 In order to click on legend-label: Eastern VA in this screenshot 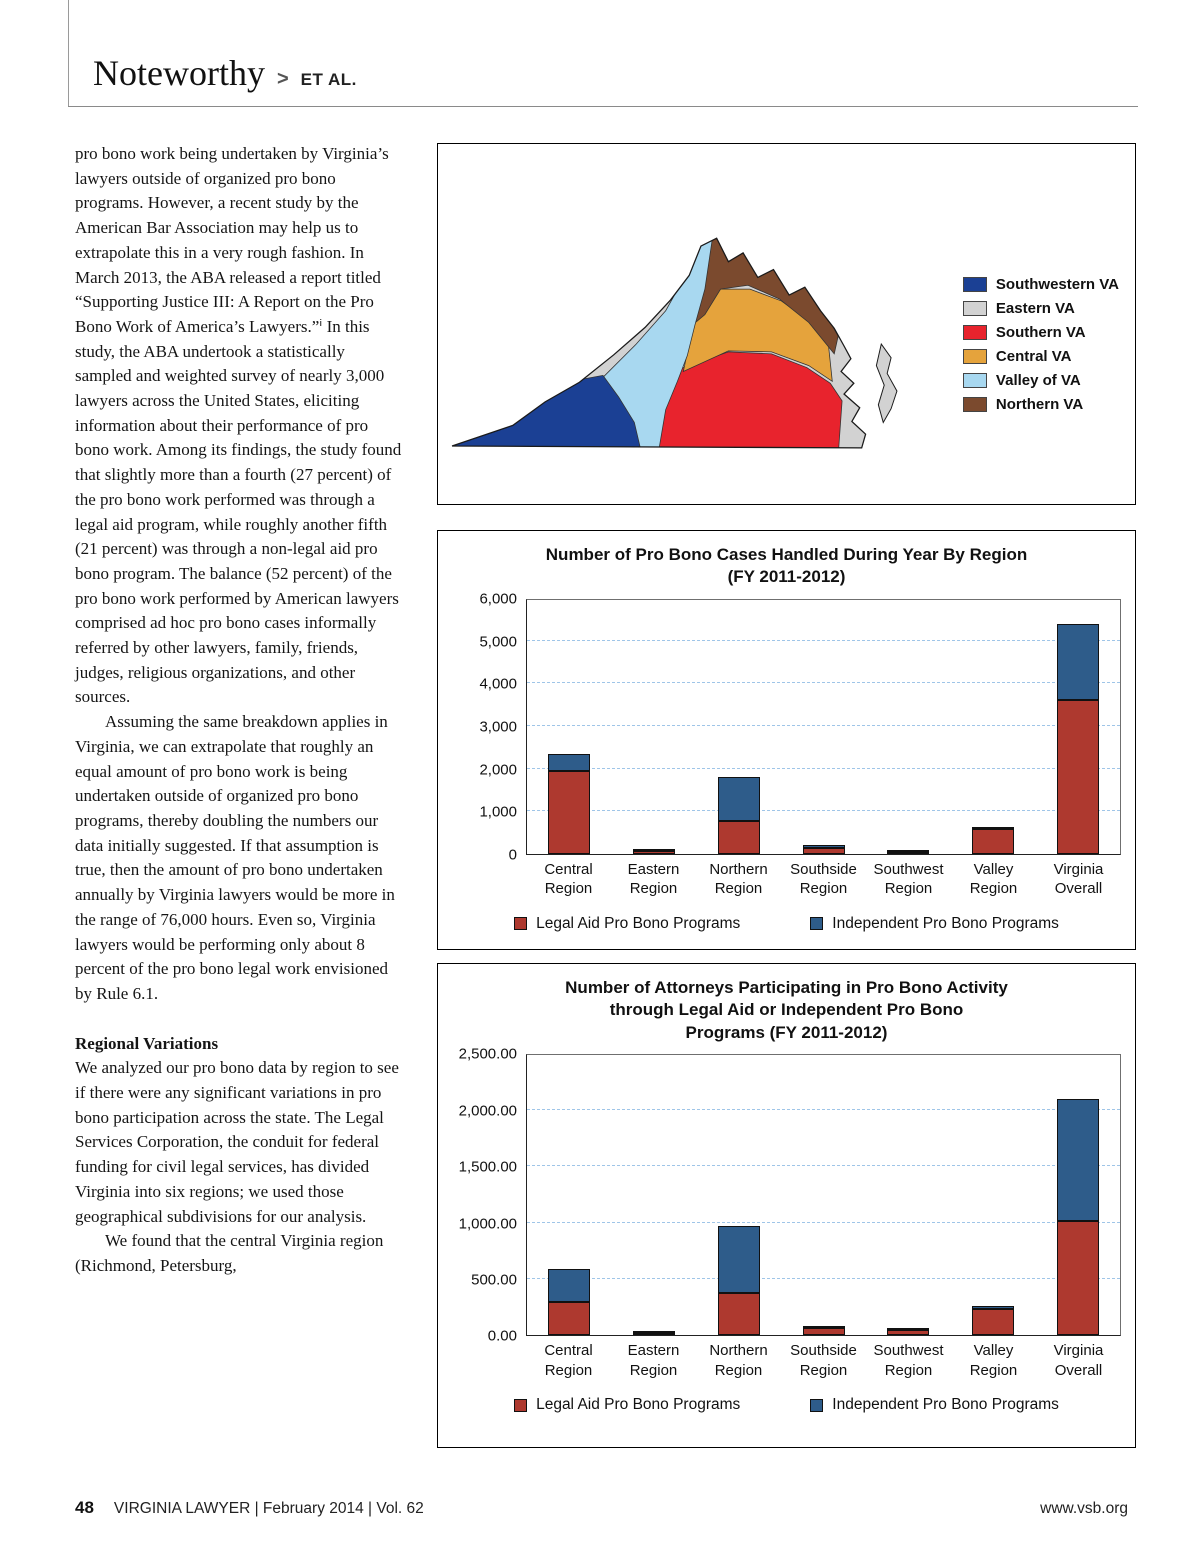, I will do `click(1035, 308)`.